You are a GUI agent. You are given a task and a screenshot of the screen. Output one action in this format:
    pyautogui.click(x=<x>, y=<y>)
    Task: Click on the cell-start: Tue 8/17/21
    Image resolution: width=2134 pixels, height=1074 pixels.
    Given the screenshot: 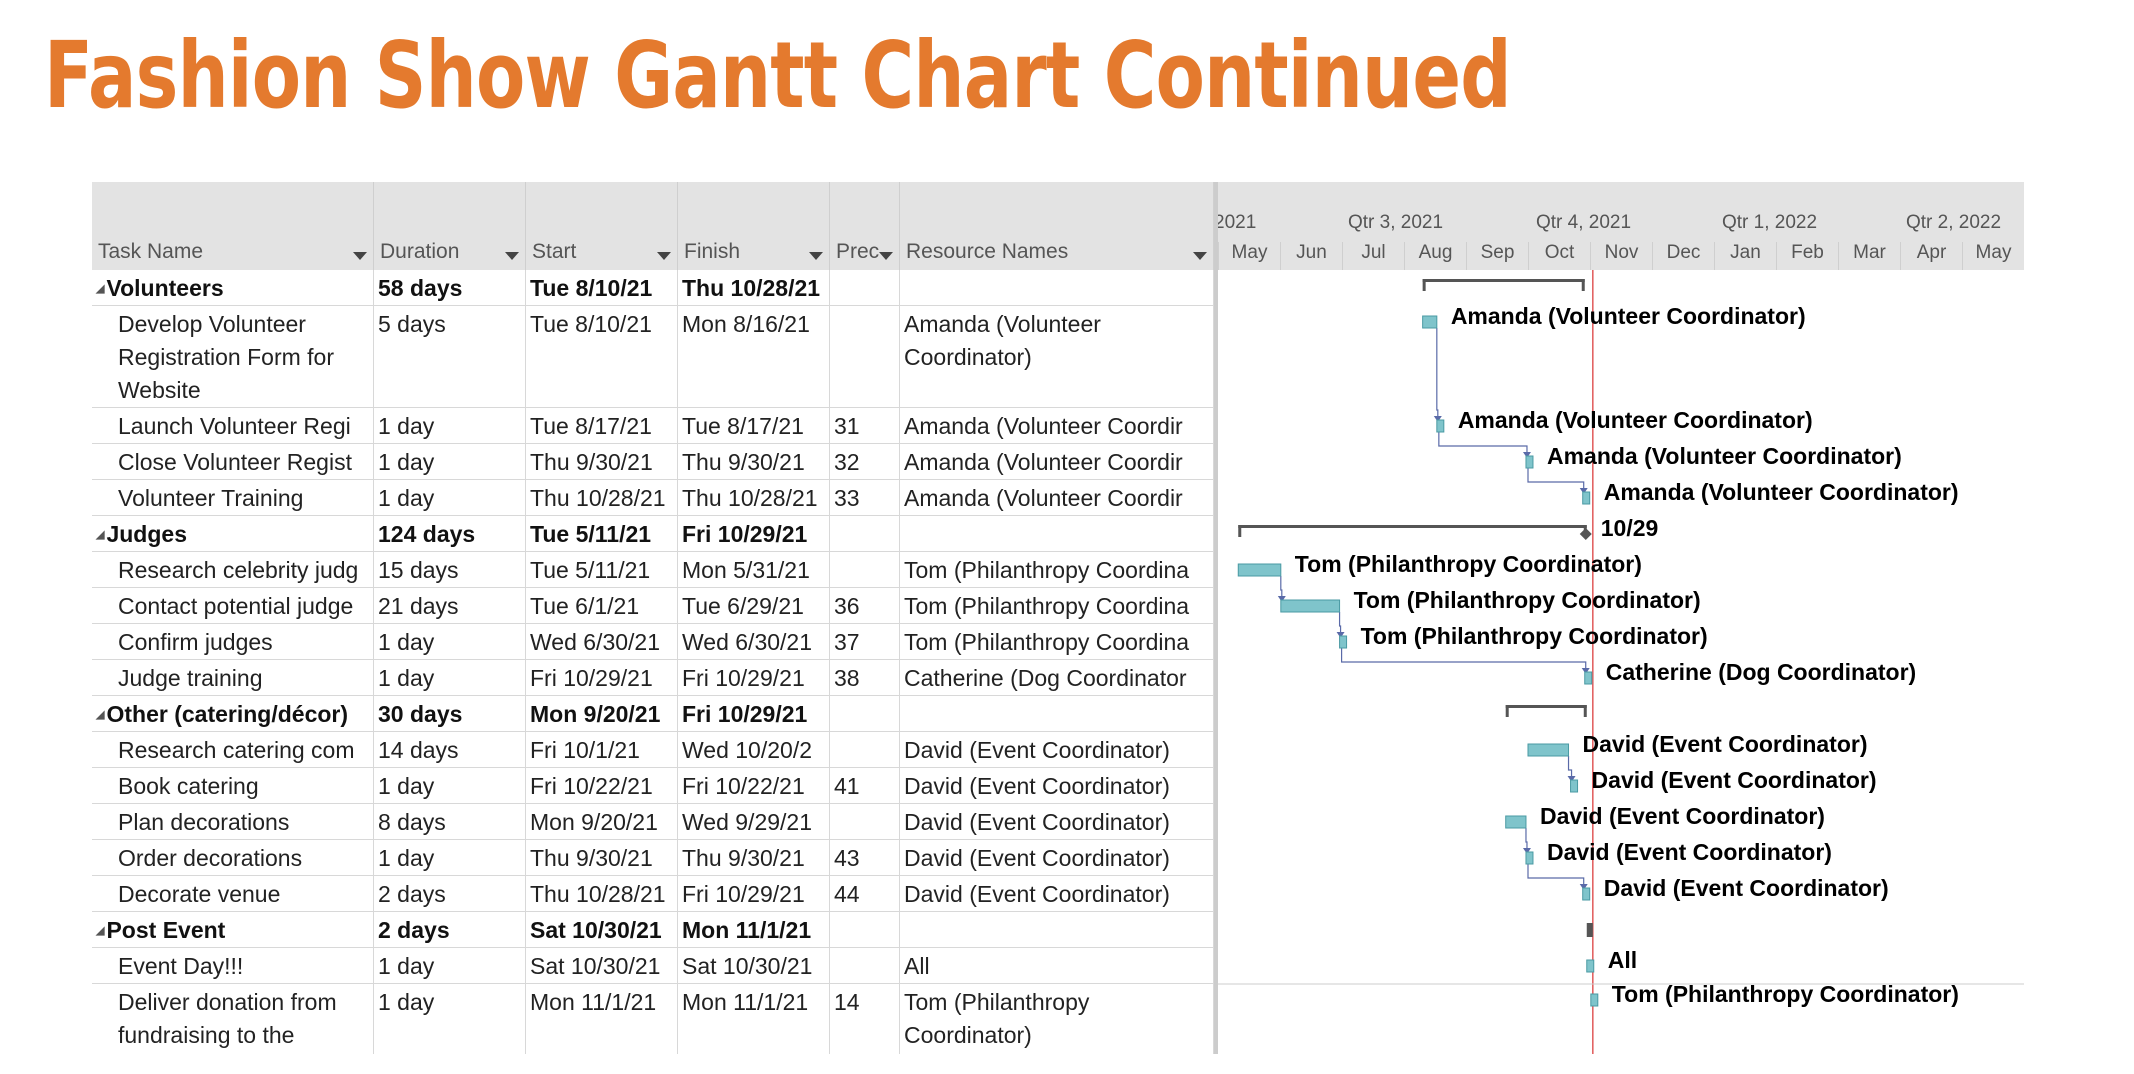 What is the action you would take?
    pyautogui.click(x=602, y=425)
    